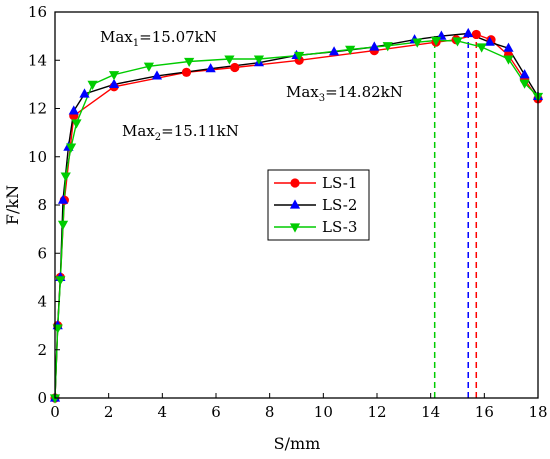 The width and height of the screenshot is (550, 459). I want to click on y-tick-label: 0, so click(42, 398).